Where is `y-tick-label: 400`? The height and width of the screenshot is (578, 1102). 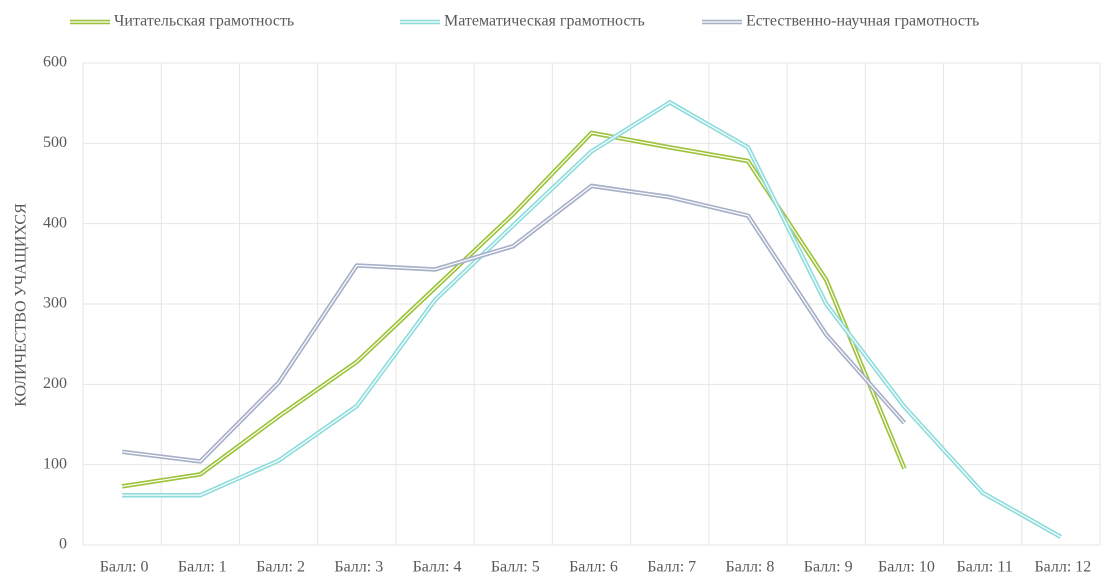 y-tick-label: 400 is located at coordinates (55, 222).